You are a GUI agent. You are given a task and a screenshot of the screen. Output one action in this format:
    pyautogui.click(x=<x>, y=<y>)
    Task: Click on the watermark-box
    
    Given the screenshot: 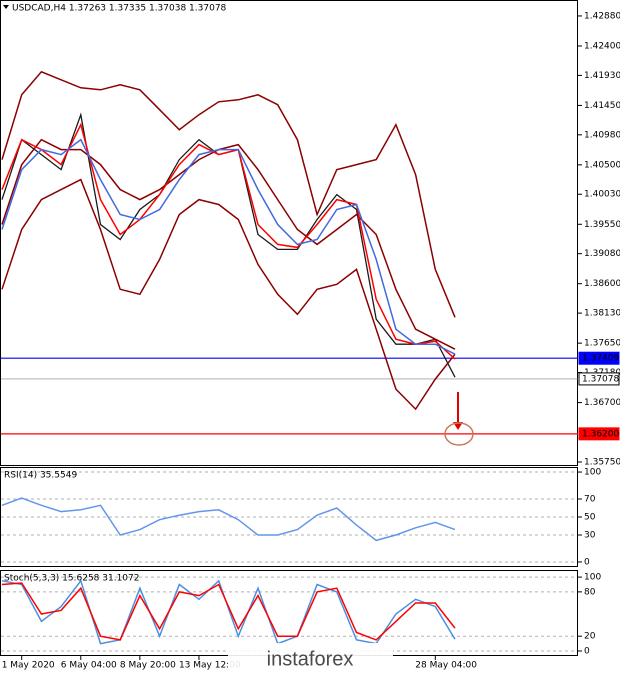 What is the action you would take?
    pyautogui.click(x=310, y=658)
    